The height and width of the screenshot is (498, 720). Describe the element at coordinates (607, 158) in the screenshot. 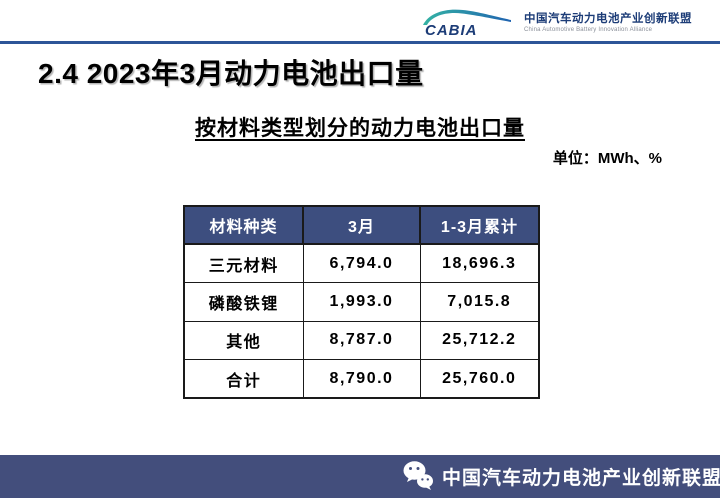

I see `unit-label: 单位：MWh、%` at that location.